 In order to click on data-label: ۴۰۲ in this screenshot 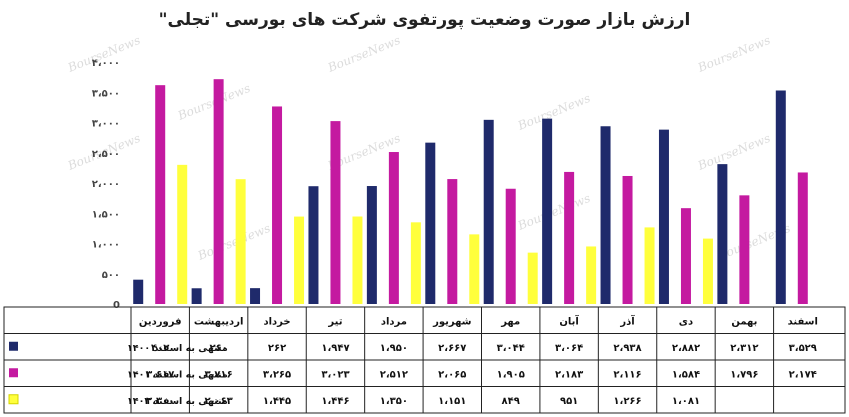, I will do `click(160, 348)`.